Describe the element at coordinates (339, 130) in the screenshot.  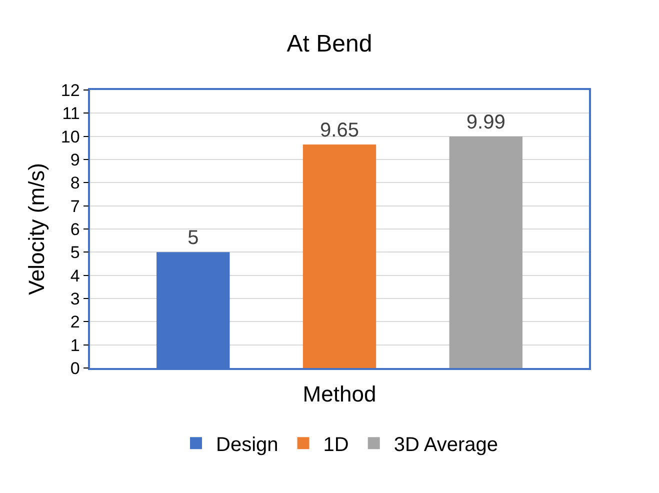
I see `data-label: 9.65` at that location.